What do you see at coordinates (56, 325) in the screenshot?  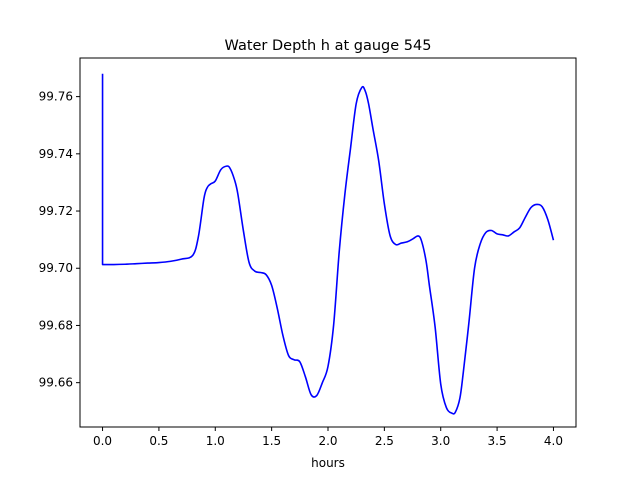 I see `y-tick-label: 99.68` at bounding box center [56, 325].